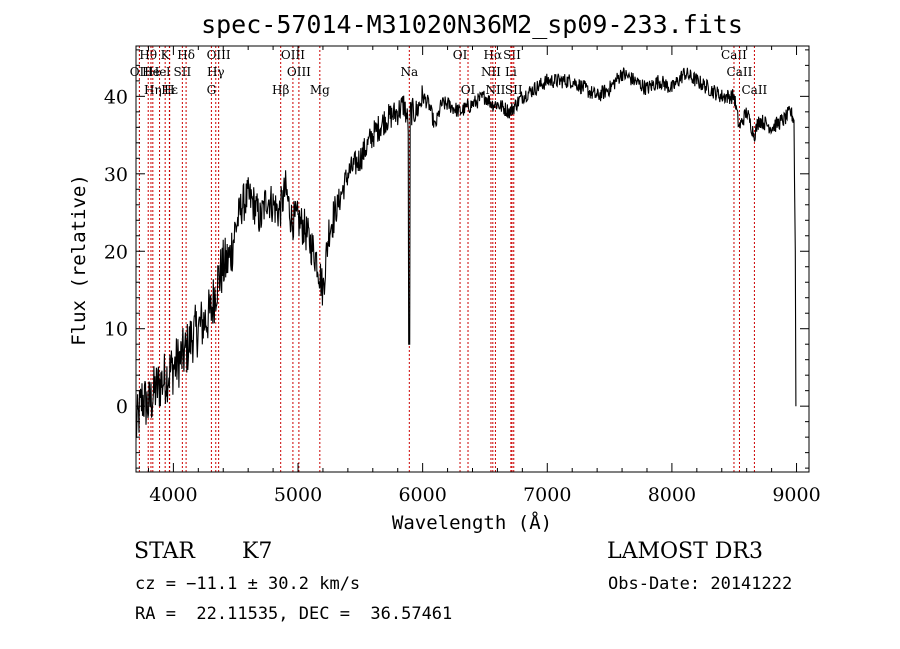  I want to click on spectral-line-label: OII, so click(140, 72).